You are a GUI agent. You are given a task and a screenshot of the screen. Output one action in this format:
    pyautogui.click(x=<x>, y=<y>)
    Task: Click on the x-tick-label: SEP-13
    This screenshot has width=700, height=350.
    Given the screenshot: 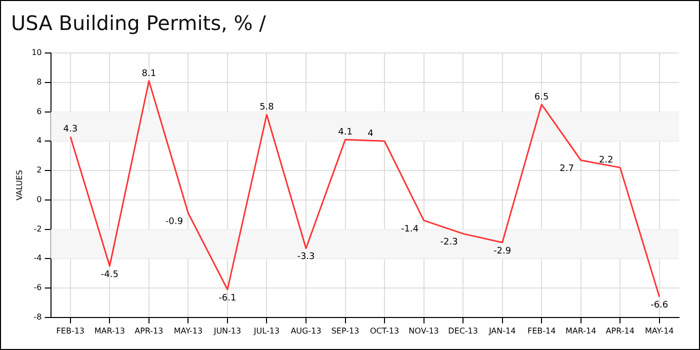 What is the action you would take?
    pyautogui.click(x=345, y=331)
    